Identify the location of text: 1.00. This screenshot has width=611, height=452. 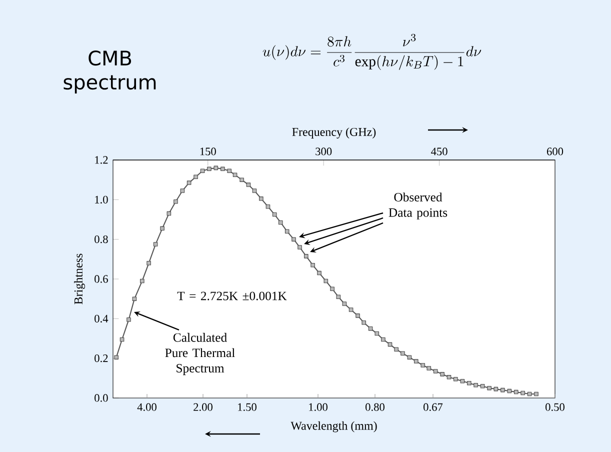
(318, 407).